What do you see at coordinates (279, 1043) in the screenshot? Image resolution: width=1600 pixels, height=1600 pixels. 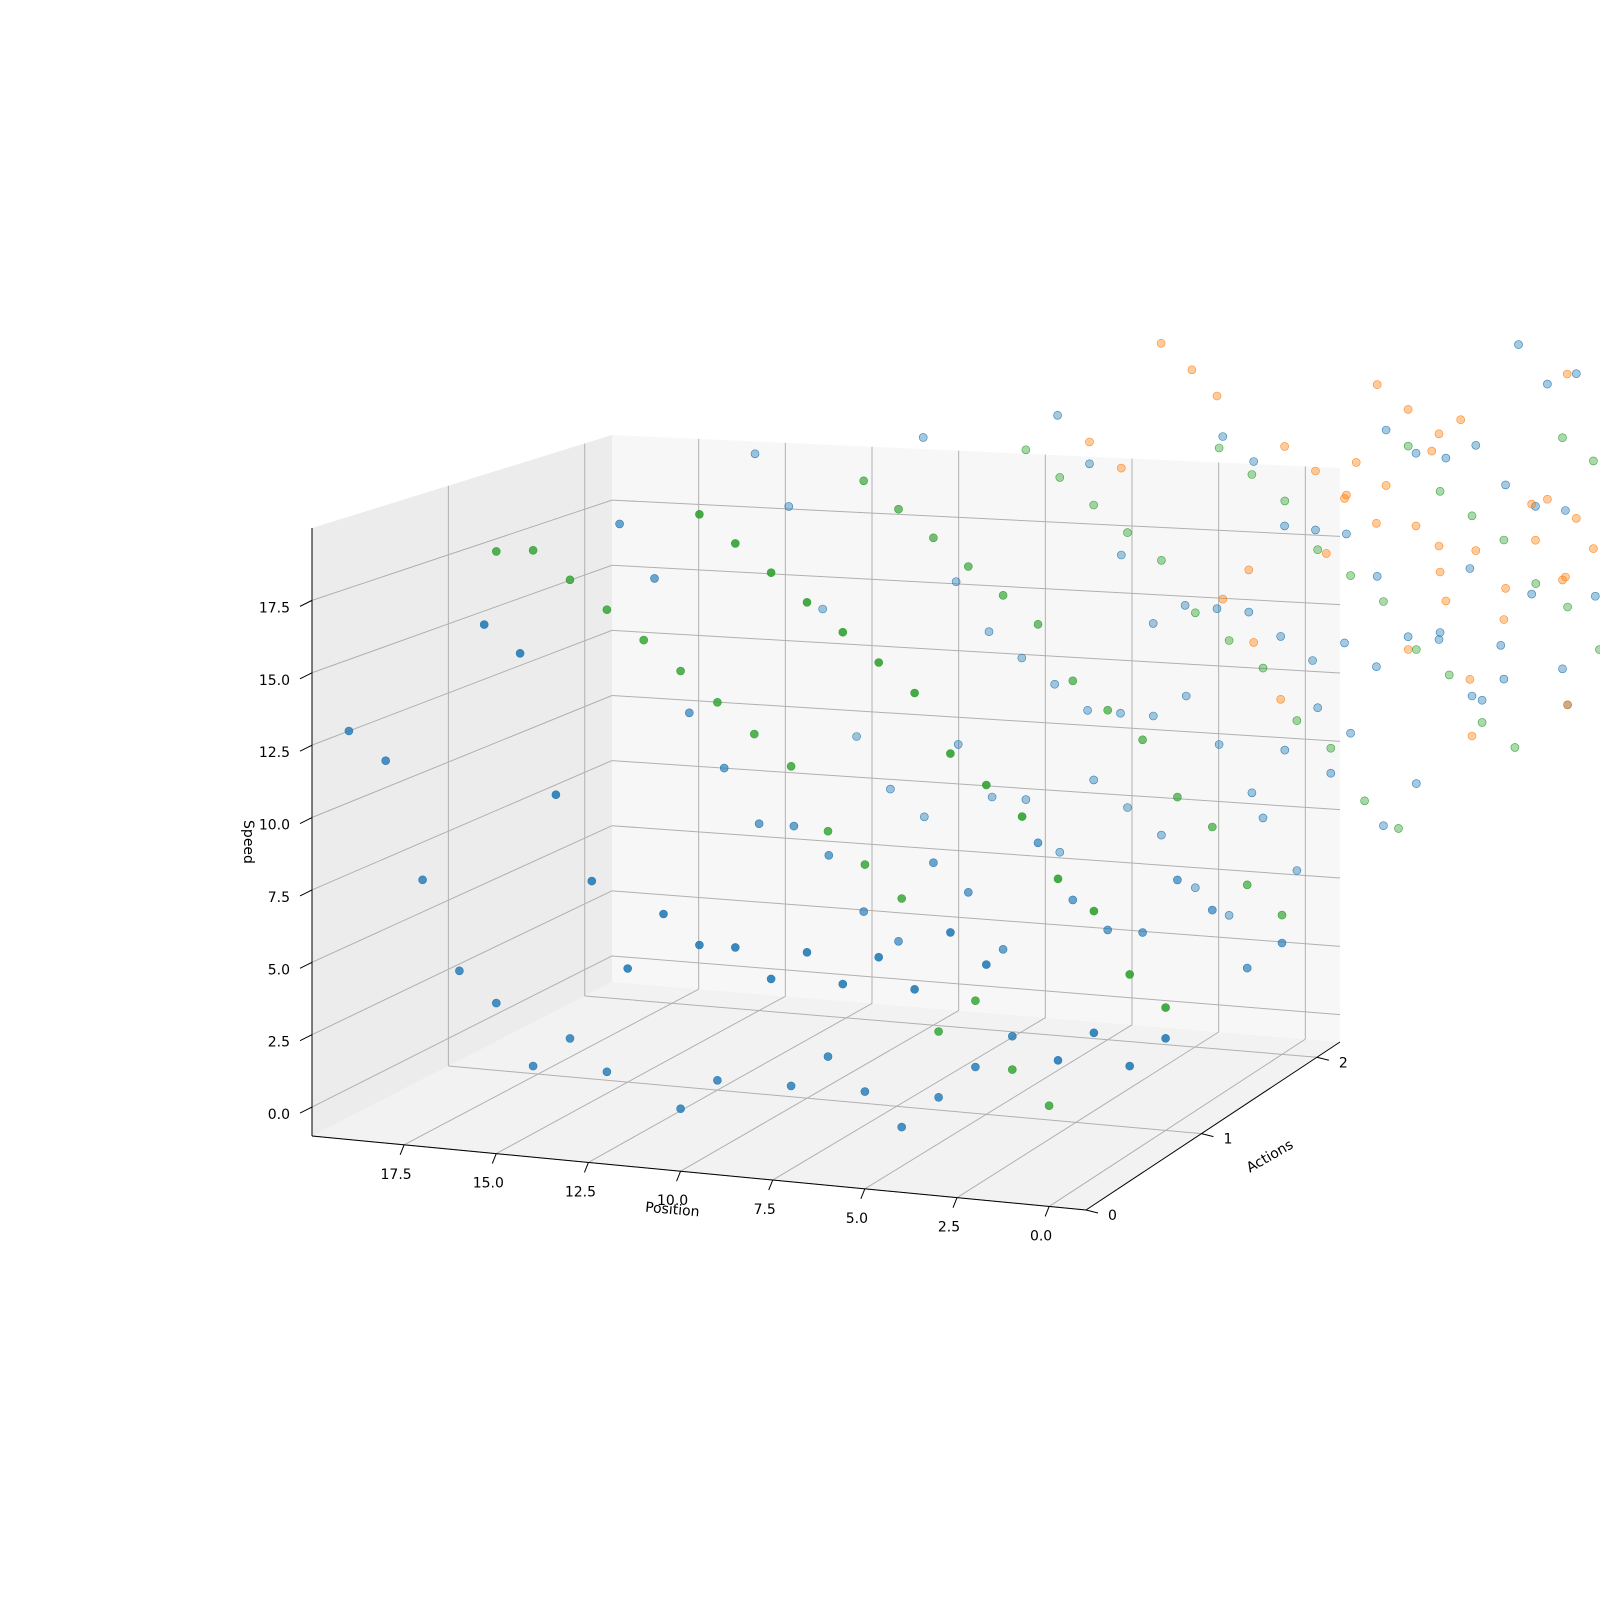 I see `z-tick-label: 2.5` at bounding box center [279, 1043].